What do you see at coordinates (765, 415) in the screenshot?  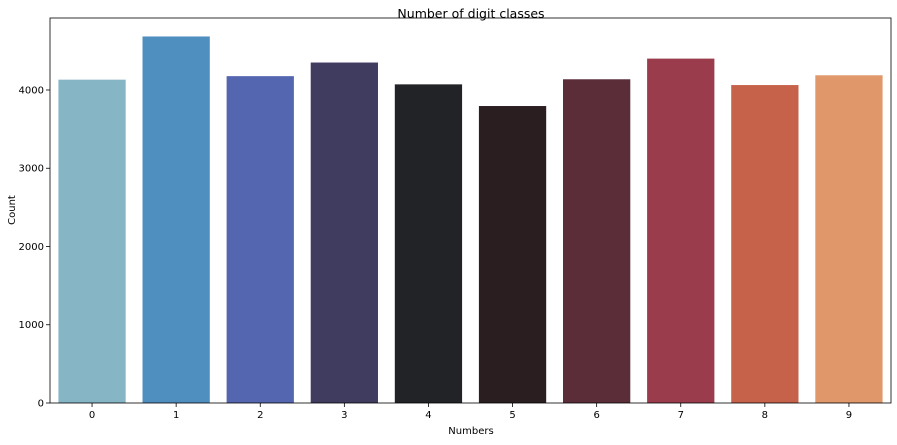 I see `x-tick-label: 8` at bounding box center [765, 415].